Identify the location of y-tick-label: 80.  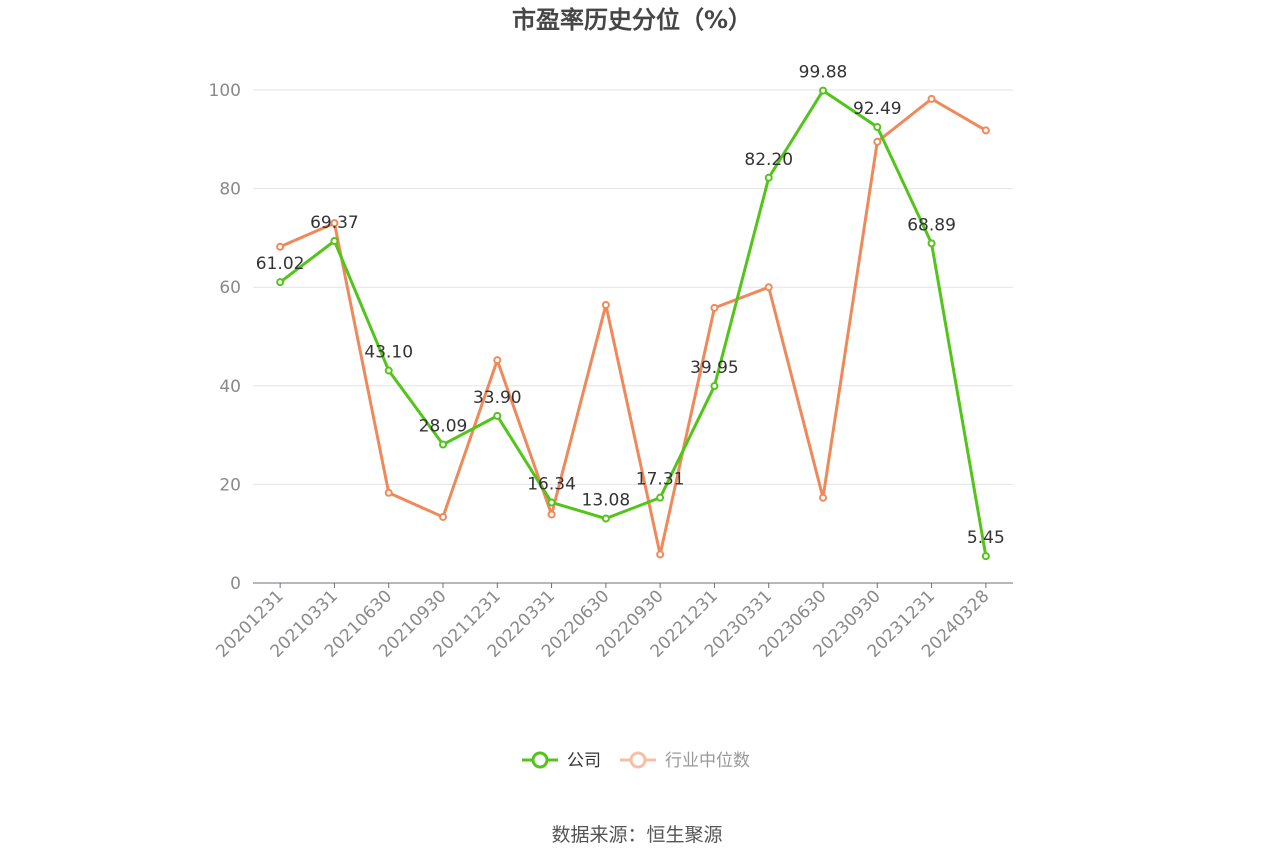
(230, 190).